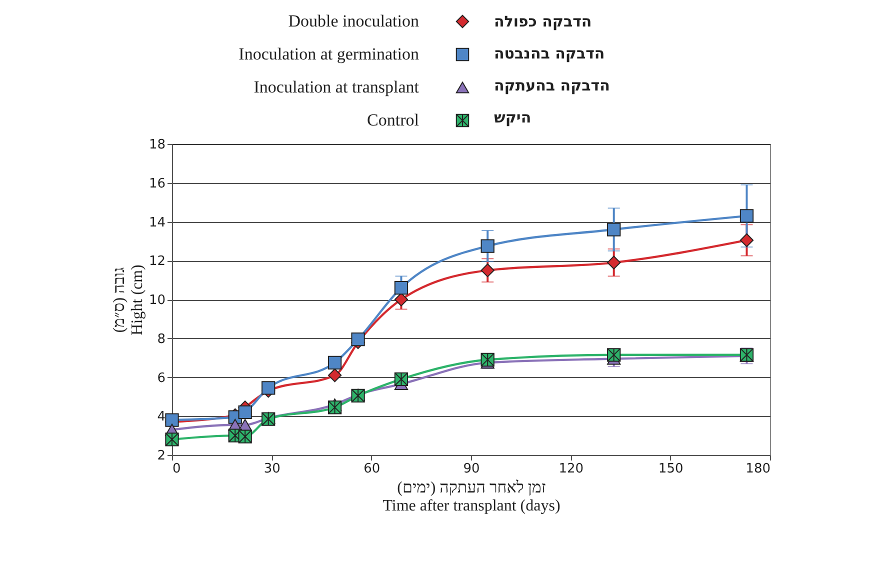  Describe the element at coordinates (354, 21) in the screenshot. I see `legend-label: Double inoculation` at that location.